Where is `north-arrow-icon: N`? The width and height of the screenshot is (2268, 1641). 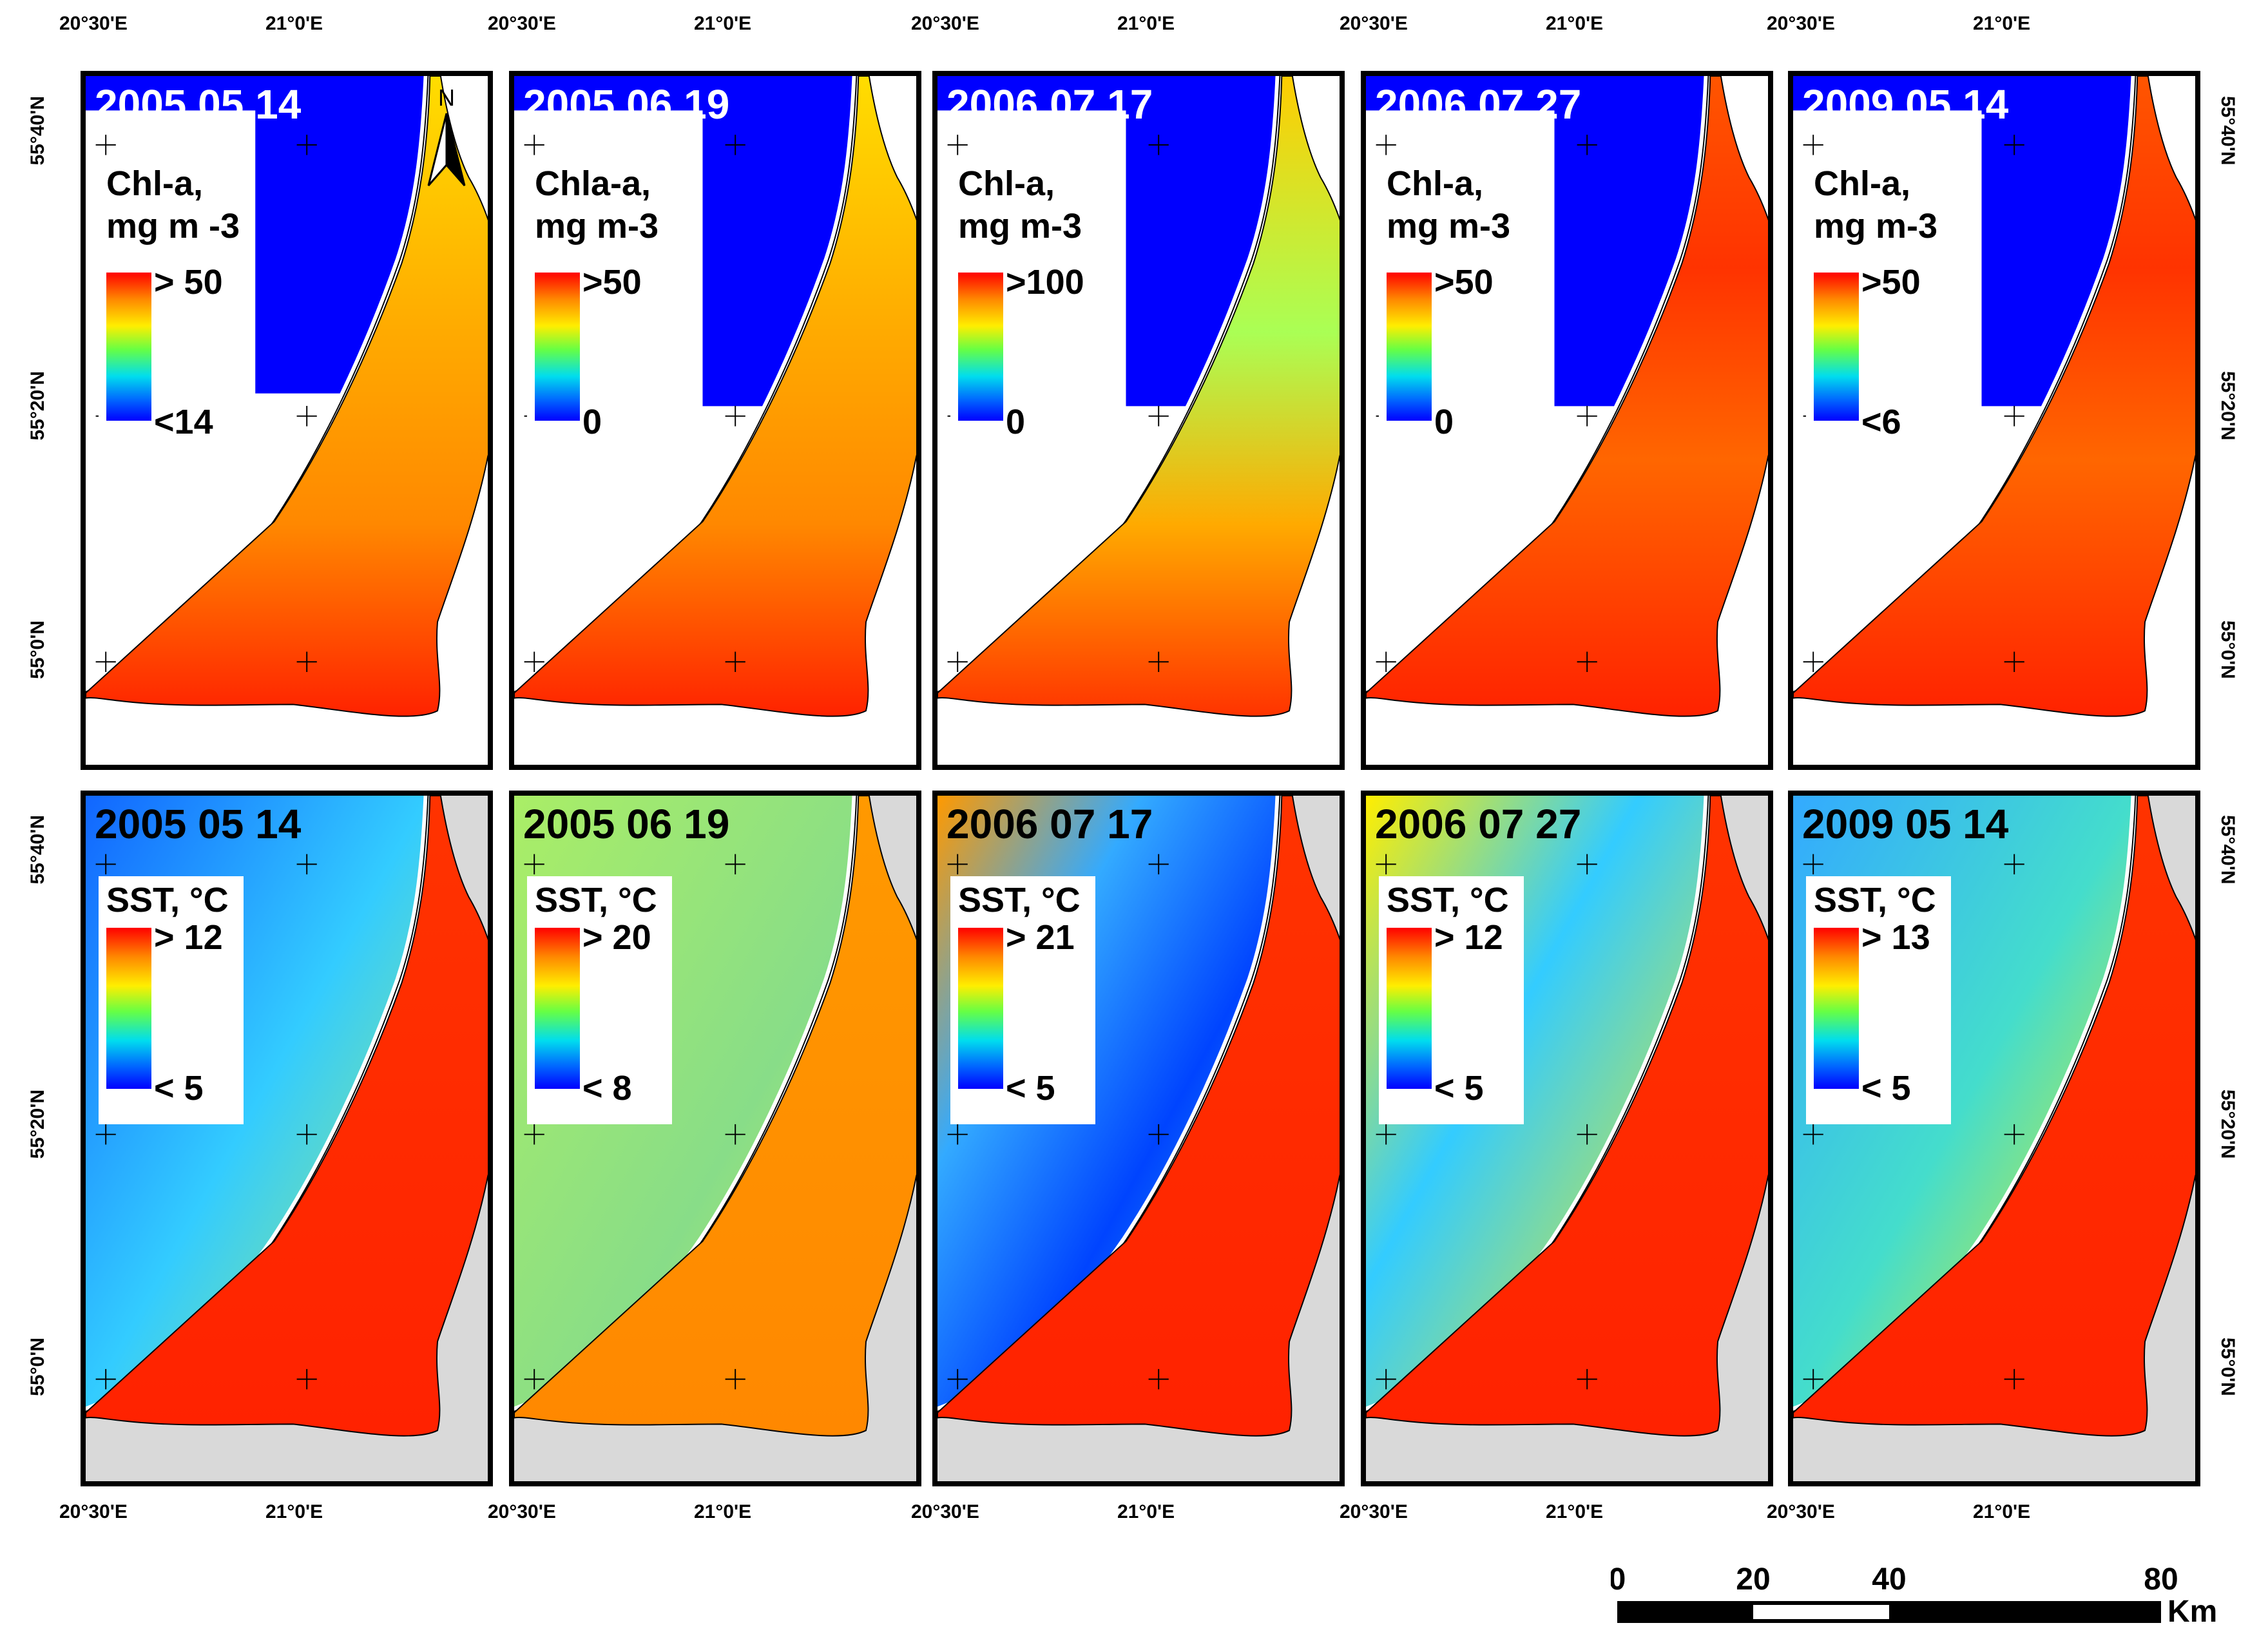
north-arrow-icon: N is located at coordinates (446, 135).